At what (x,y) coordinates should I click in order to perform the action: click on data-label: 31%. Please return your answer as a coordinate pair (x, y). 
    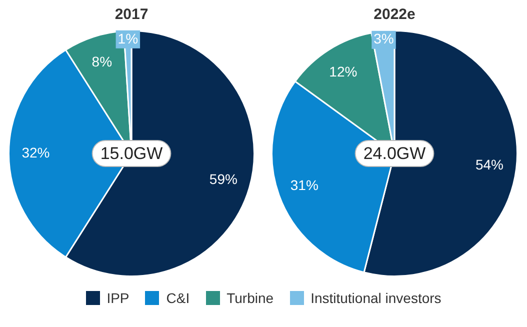
    Looking at the image, I should click on (304, 184).